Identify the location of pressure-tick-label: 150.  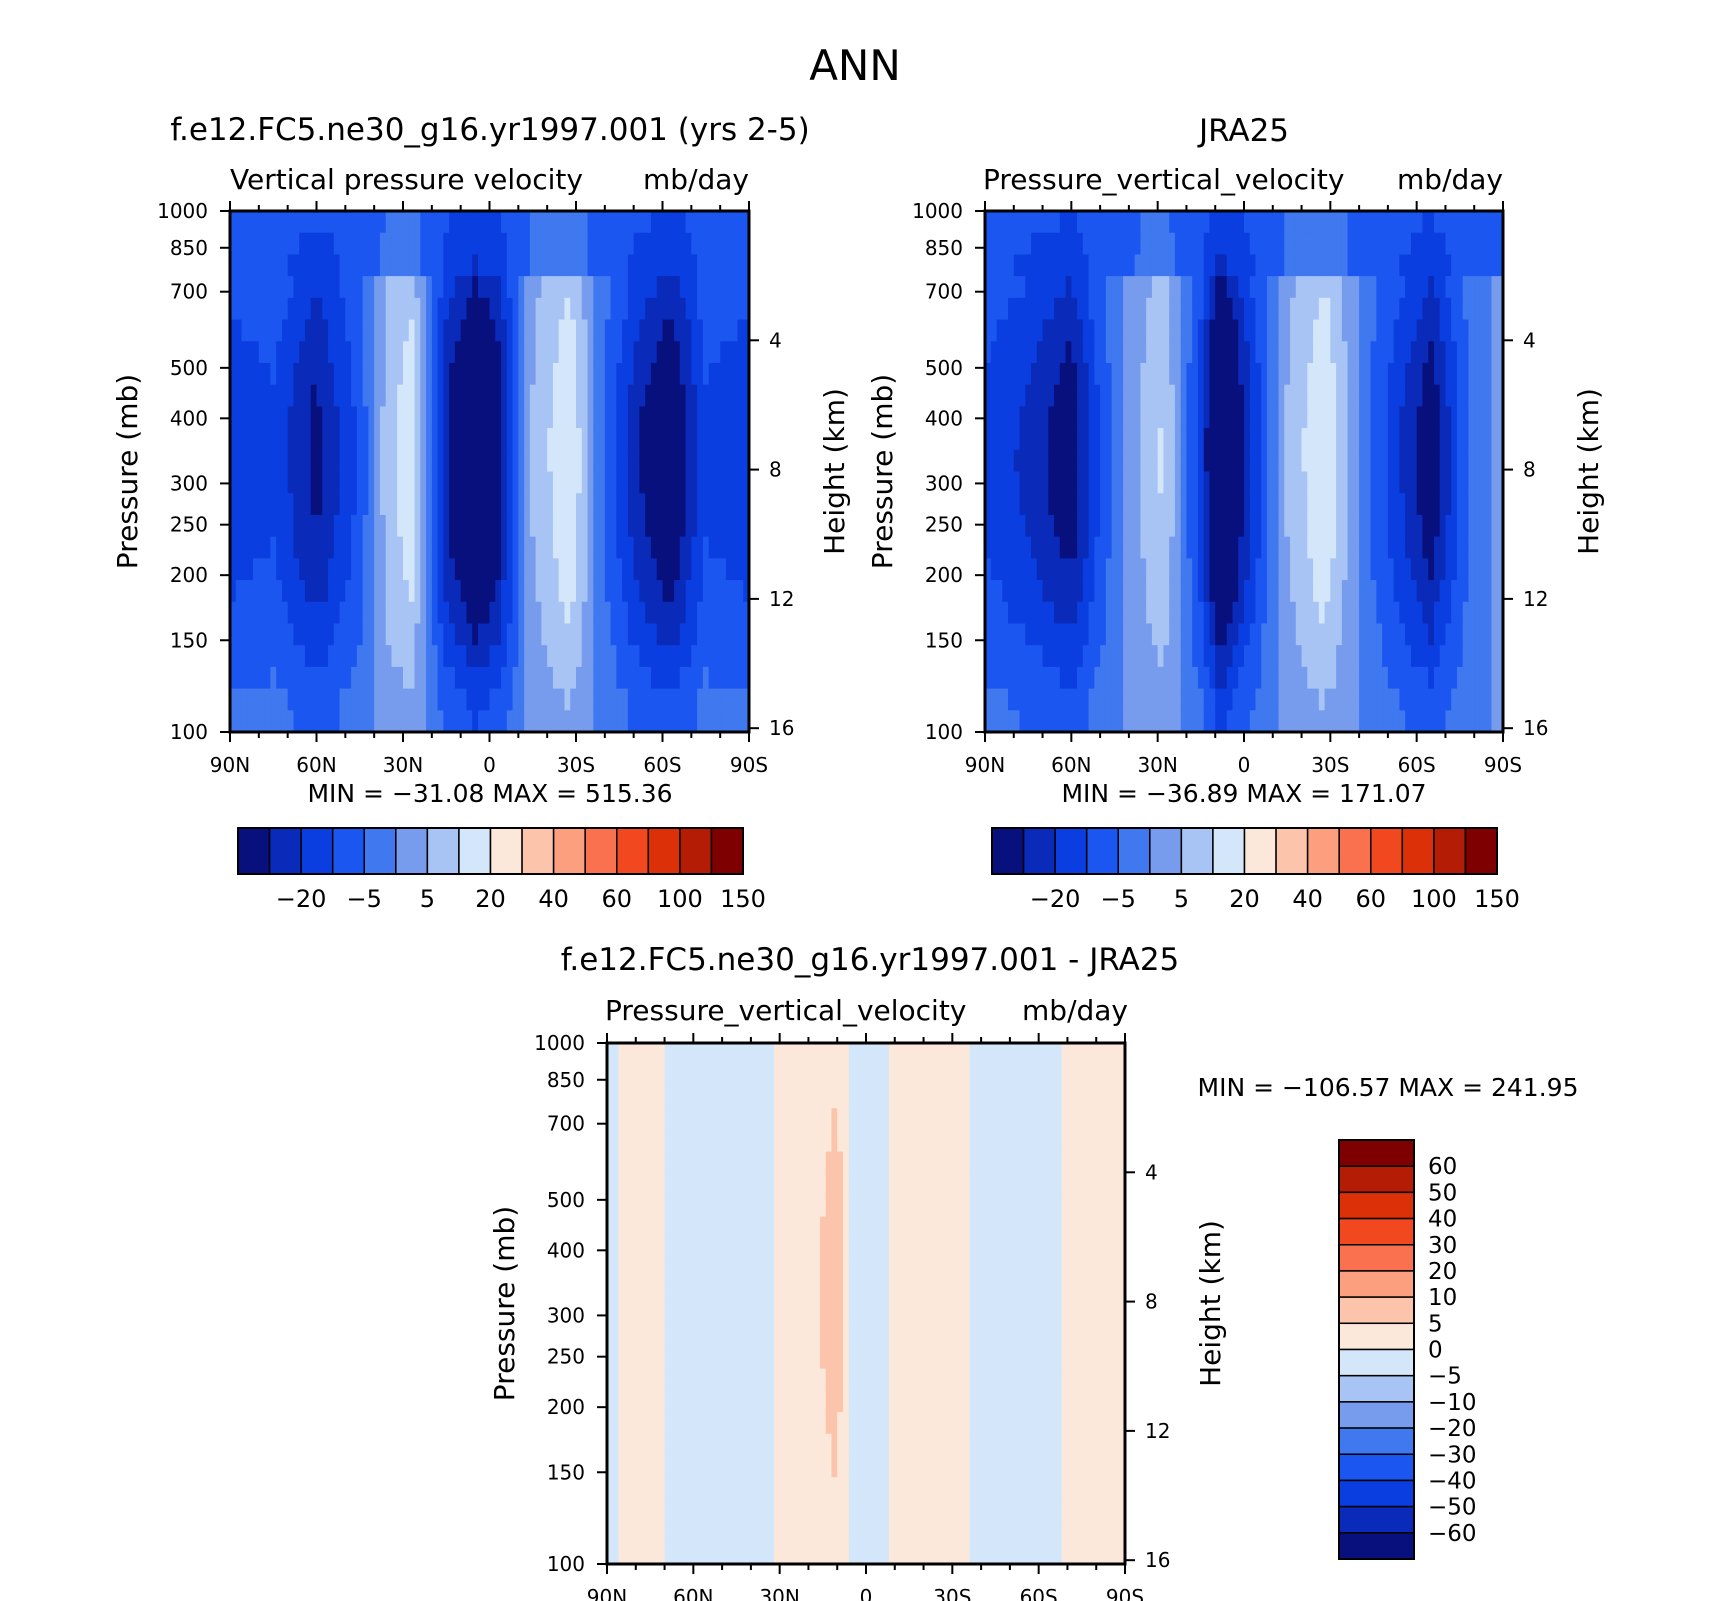
(944, 640).